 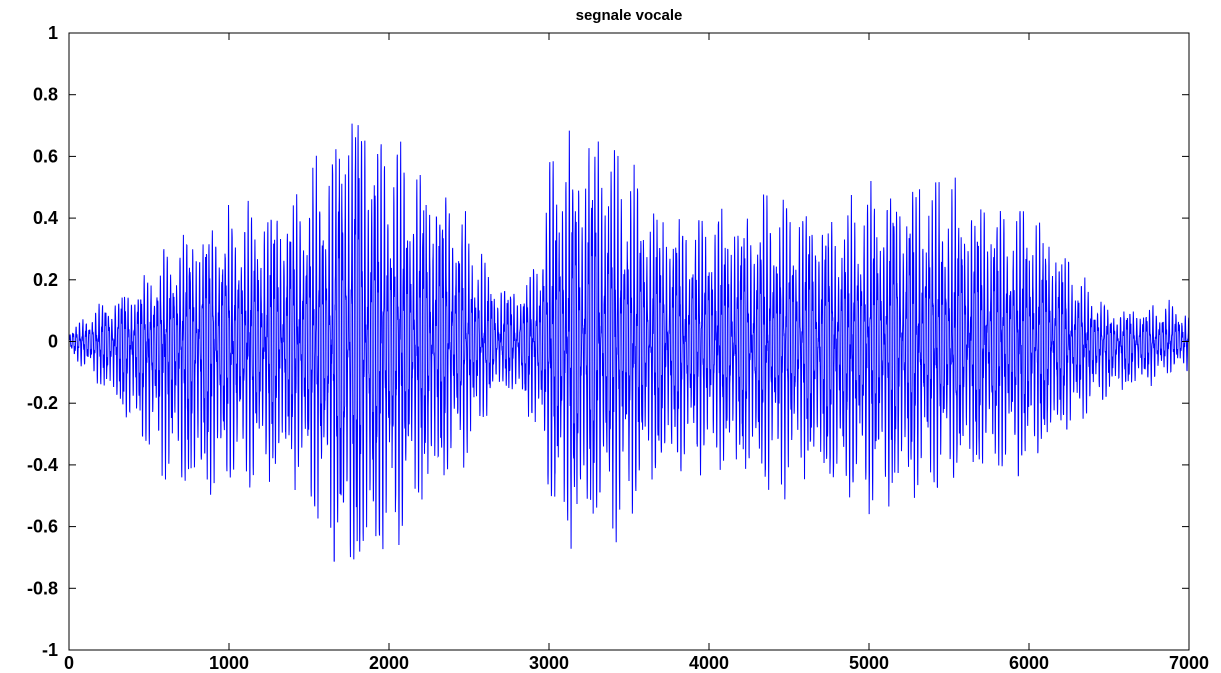 I want to click on x-tick-label: 7000, so click(x=1189, y=663).